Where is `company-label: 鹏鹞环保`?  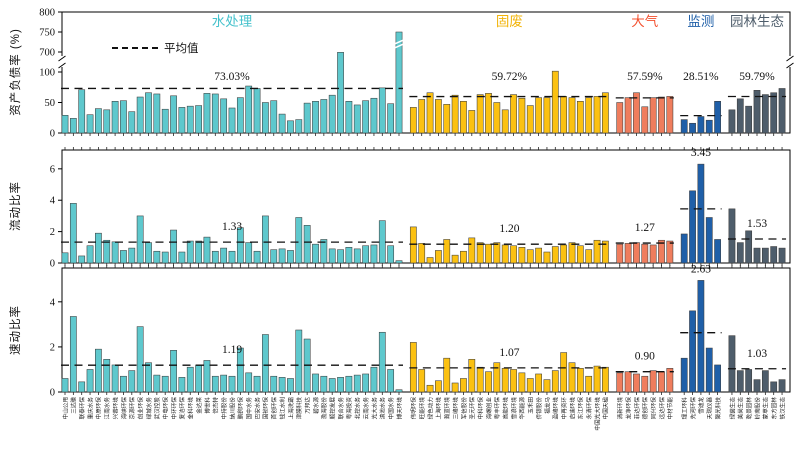 company-label: 鹏鹞环保 is located at coordinates (241, 408).